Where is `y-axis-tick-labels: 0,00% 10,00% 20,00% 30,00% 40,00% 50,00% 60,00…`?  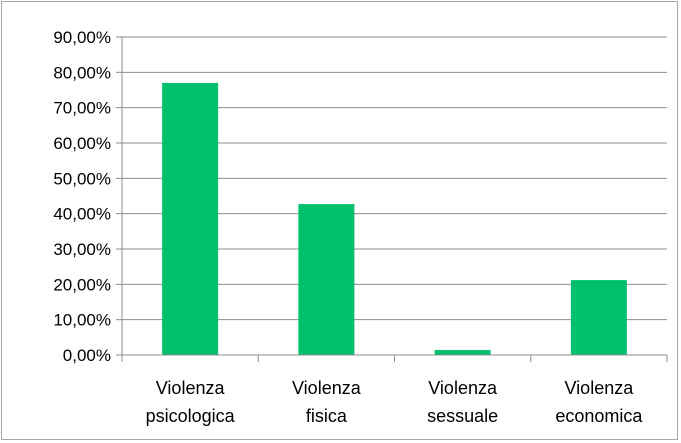
y-axis-tick-labels: 0,00% 10,00% 20,00% 30,00% 40,00% 50,00% 60,00… is located at coordinates (82, 196).